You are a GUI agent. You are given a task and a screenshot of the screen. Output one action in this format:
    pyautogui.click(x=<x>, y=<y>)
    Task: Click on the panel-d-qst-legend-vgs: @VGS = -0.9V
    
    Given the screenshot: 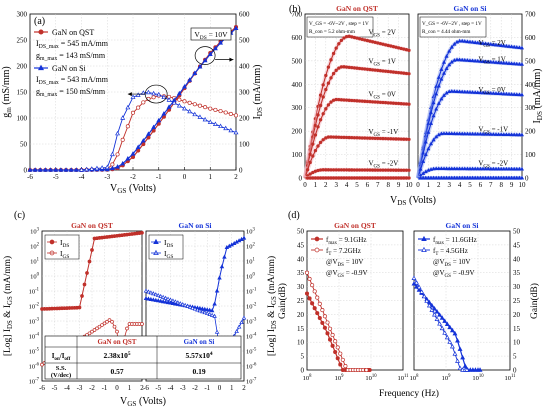 What is the action you would take?
    pyautogui.click(x=347, y=274)
    